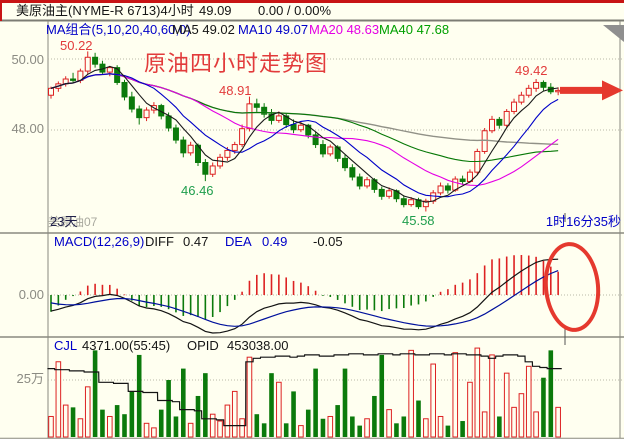 This screenshot has width=624, height=439. I want to click on ma40-value: MA40 47.68, so click(414, 29).